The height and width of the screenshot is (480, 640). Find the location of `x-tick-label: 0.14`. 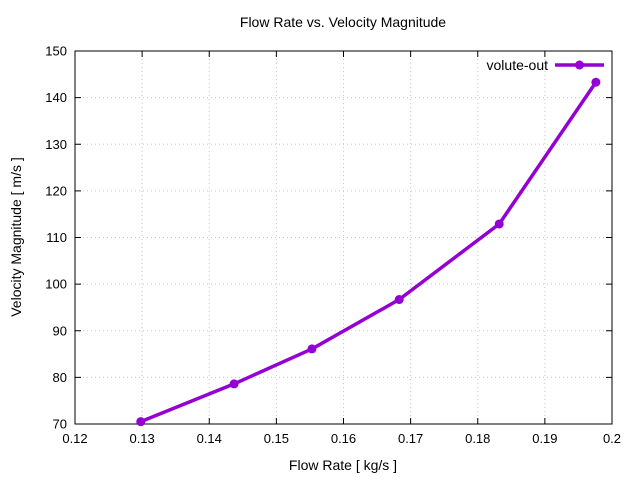

x-tick-label: 0.14 is located at coordinates (209, 438).